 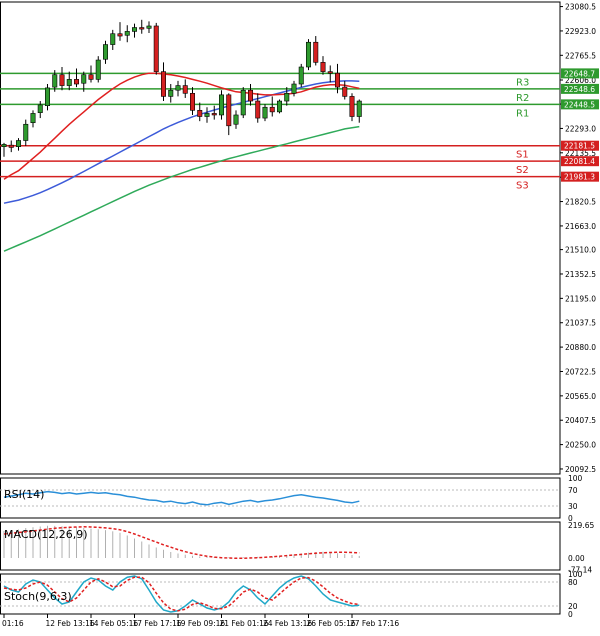 What do you see at coordinates (181, 126) in the screenshot?
I see `ma-red-line` at bounding box center [181, 126].